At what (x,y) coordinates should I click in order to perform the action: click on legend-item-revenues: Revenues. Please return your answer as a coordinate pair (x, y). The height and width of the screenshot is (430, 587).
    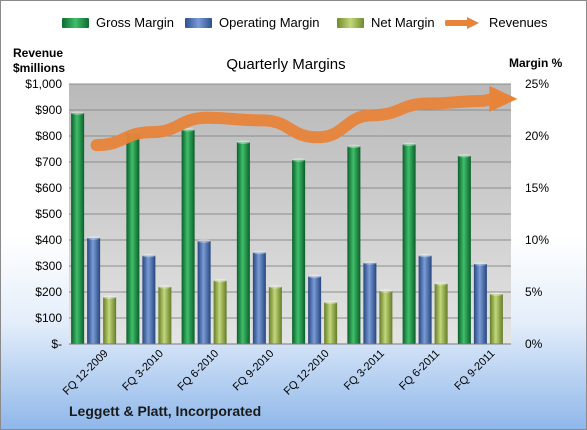
    Looking at the image, I should click on (496, 22).